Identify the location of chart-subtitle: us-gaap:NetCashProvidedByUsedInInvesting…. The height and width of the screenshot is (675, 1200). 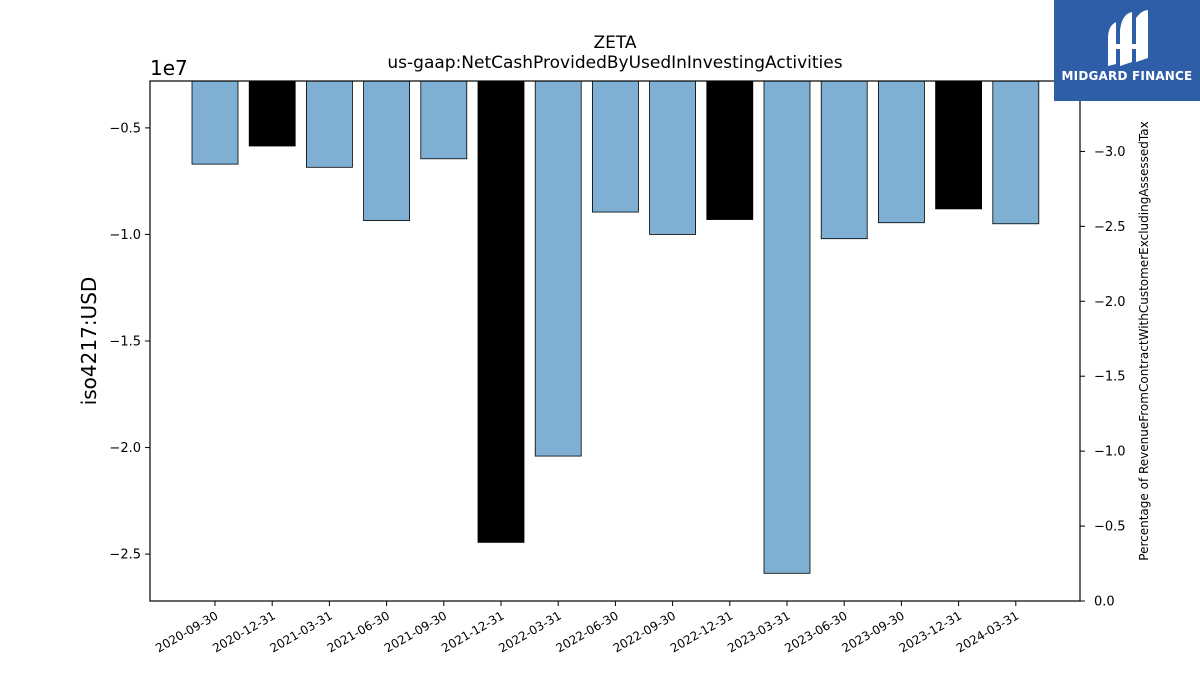
(614, 63).